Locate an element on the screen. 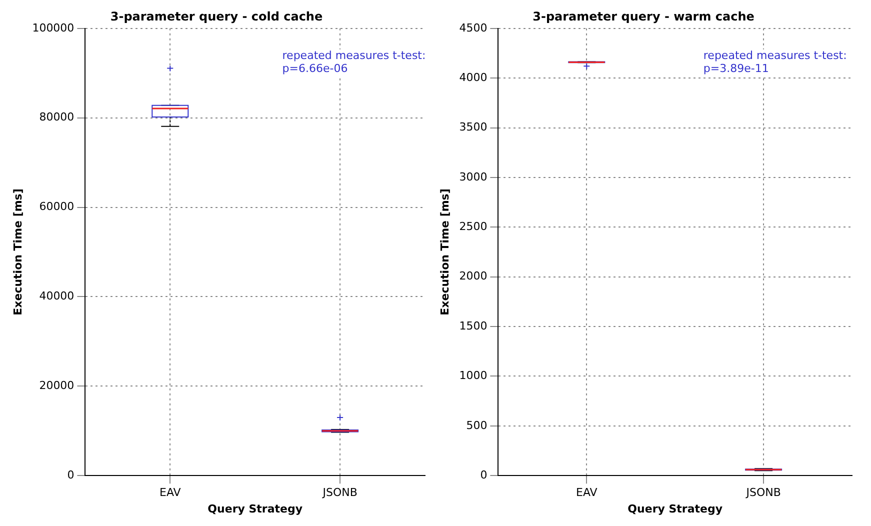 This screenshot has height=526, width=871. y-tick-label: 20000 is located at coordinates (56, 385).